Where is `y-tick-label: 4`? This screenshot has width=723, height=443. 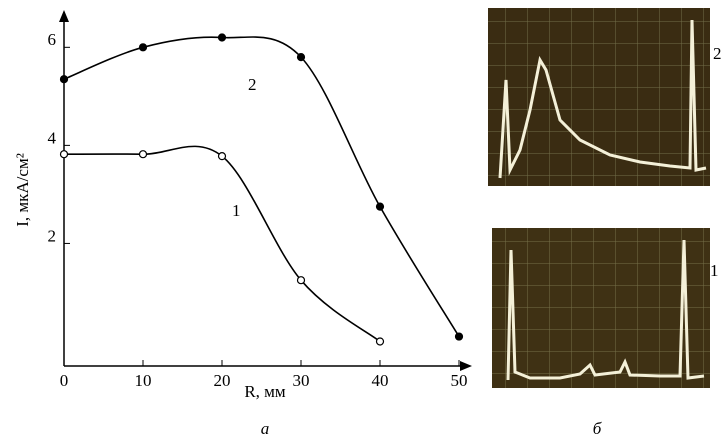 y-tick-label: 4 is located at coordinates (52, 137).